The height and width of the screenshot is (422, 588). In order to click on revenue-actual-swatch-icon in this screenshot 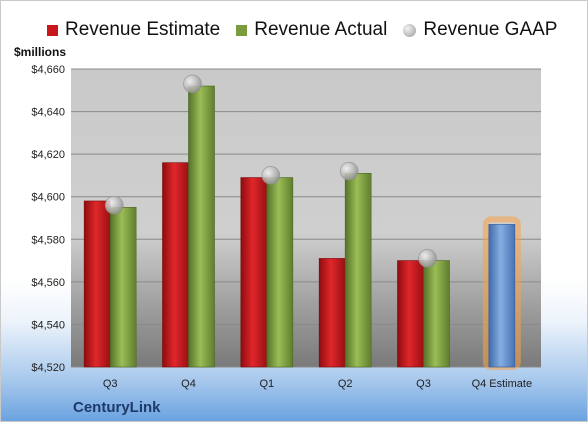, I will do `click(242, 30)`.